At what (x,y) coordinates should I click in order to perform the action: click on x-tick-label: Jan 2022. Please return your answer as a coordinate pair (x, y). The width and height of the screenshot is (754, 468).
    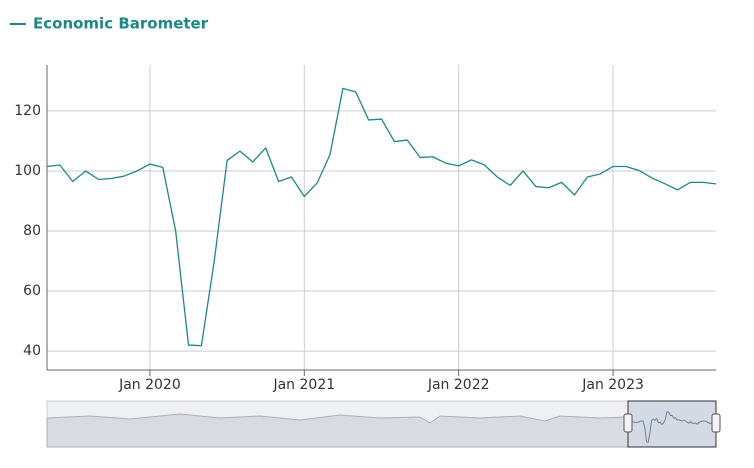
    Looking at the image, I should click on (458, 385).